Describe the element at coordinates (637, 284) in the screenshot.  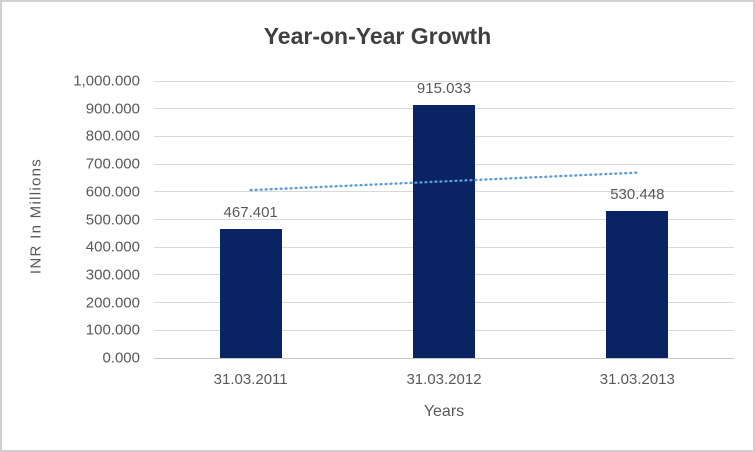
I see `bar-2013` at that location.